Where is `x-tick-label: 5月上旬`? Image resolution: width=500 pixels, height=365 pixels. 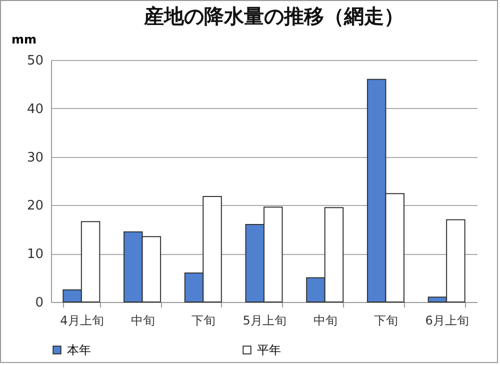
x-tick-label: 5月上旬 is located at coordinates (264, 321).